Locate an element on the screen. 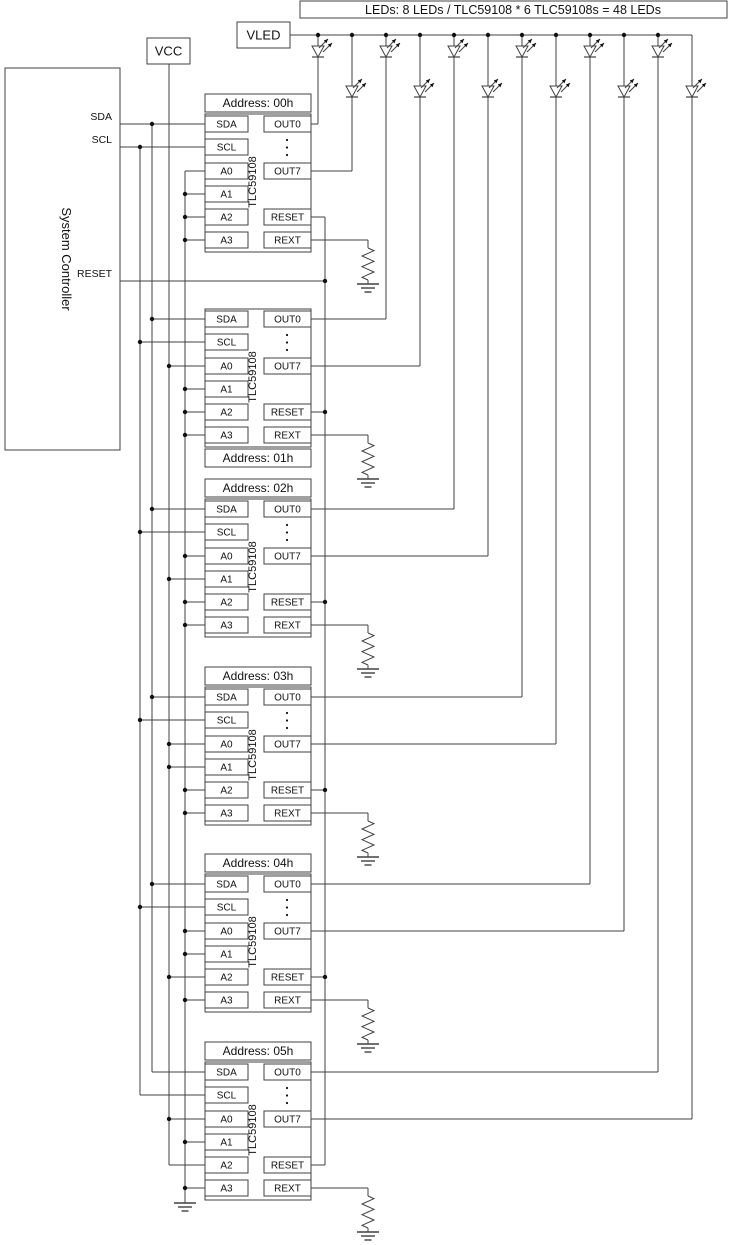  chip-address-label: Address: 00h is located at coordinates (258, 103).